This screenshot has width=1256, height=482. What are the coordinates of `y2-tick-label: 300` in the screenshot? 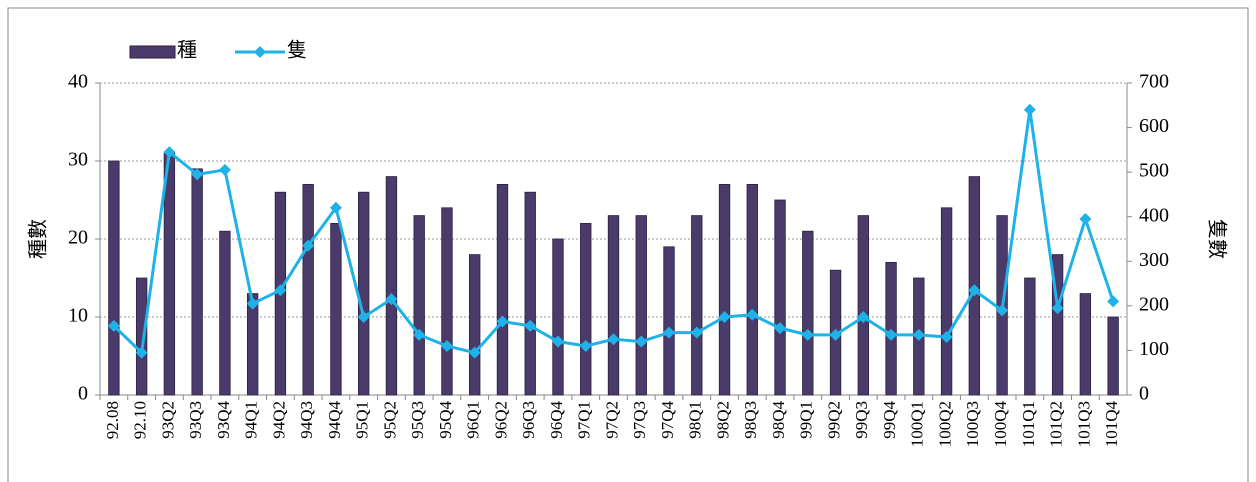 It's located at (1154, 260).